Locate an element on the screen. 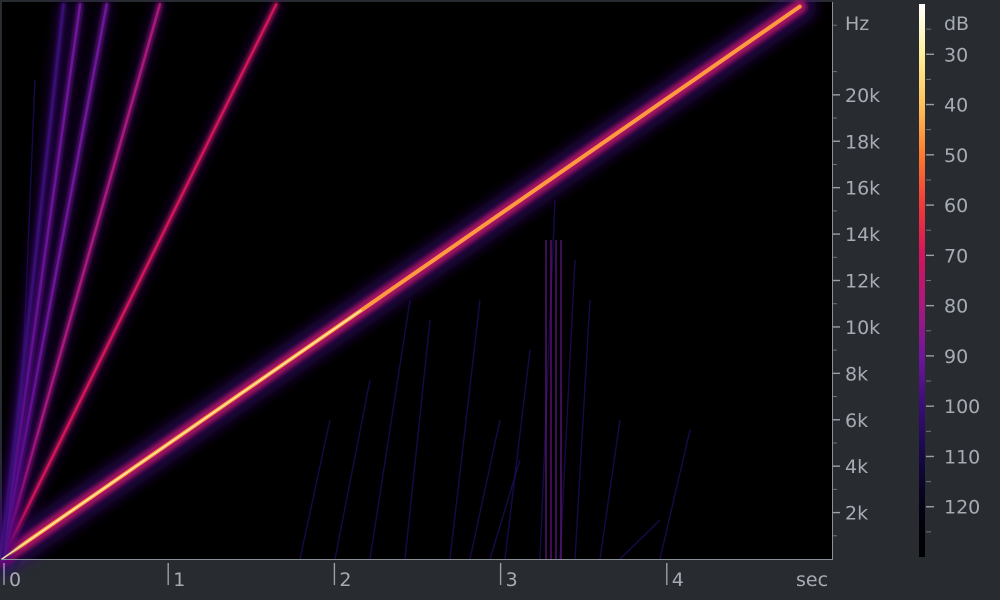 This screenshot has width=1000, height=600. colorbar-tick-label: 110 is located at coordinates (962, 457).